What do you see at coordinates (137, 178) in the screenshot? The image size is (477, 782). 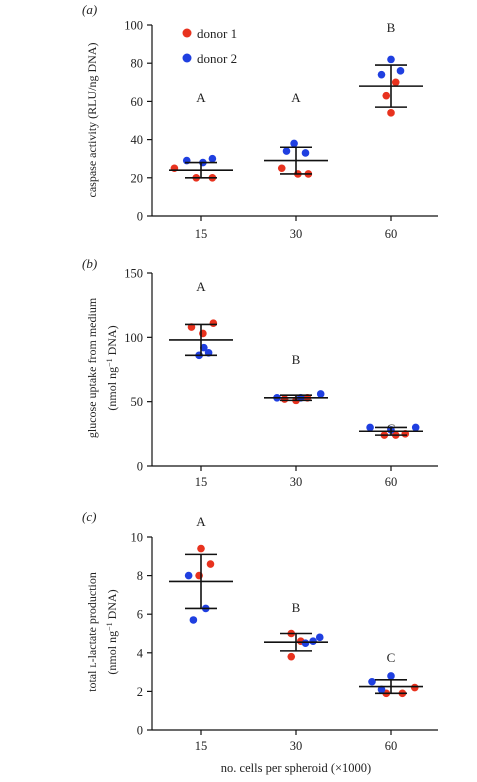 I see `y-tick-label: 20` at bounding box center [137, 178].